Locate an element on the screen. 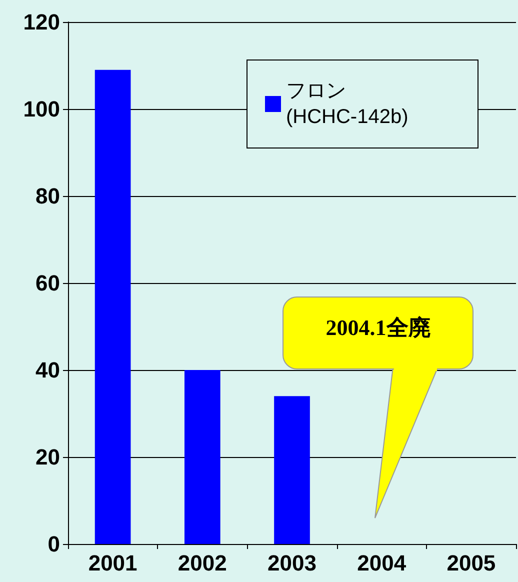 The image size is (518, 582). x-tick-label: 2003 is located at coordinates (292, 563).